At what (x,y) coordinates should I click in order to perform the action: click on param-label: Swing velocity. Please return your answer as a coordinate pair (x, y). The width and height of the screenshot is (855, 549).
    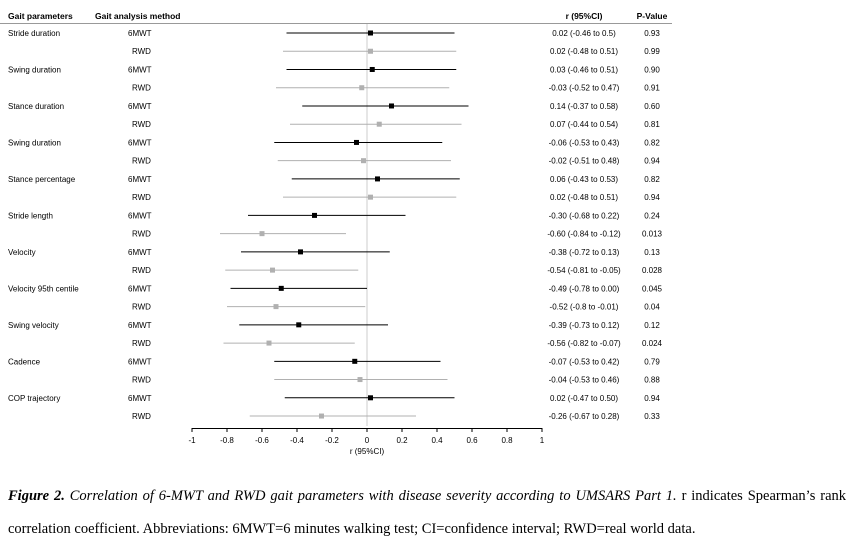
    Looking at the image, I should click on (33, 325).